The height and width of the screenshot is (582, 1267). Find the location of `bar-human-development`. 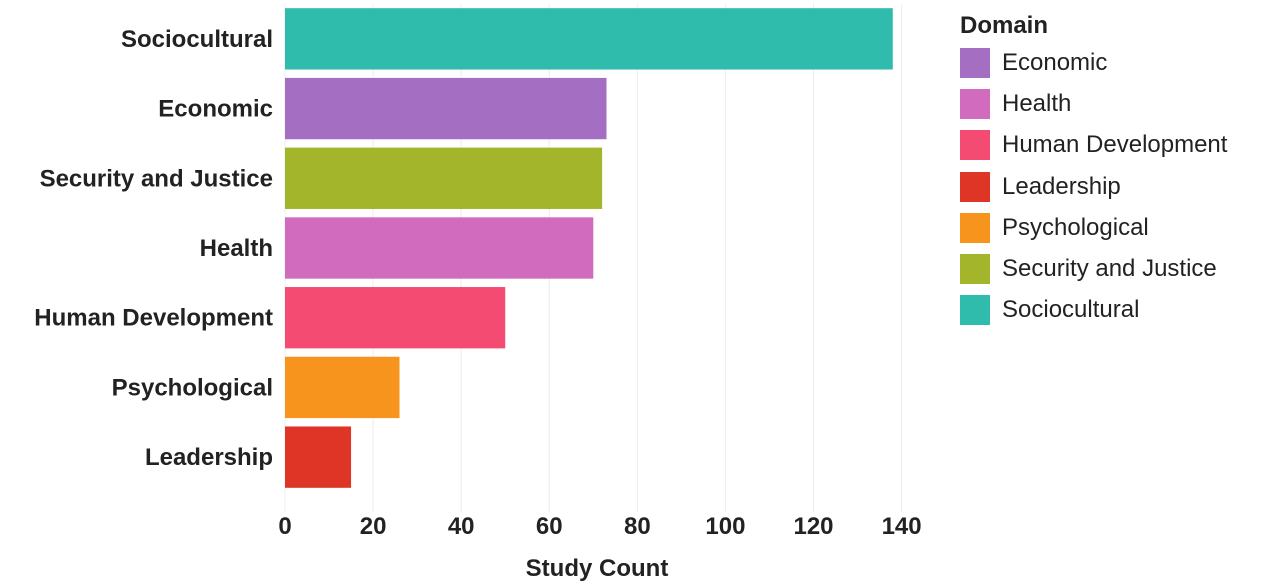

bar-human-development is located at coordinates (395, 318).